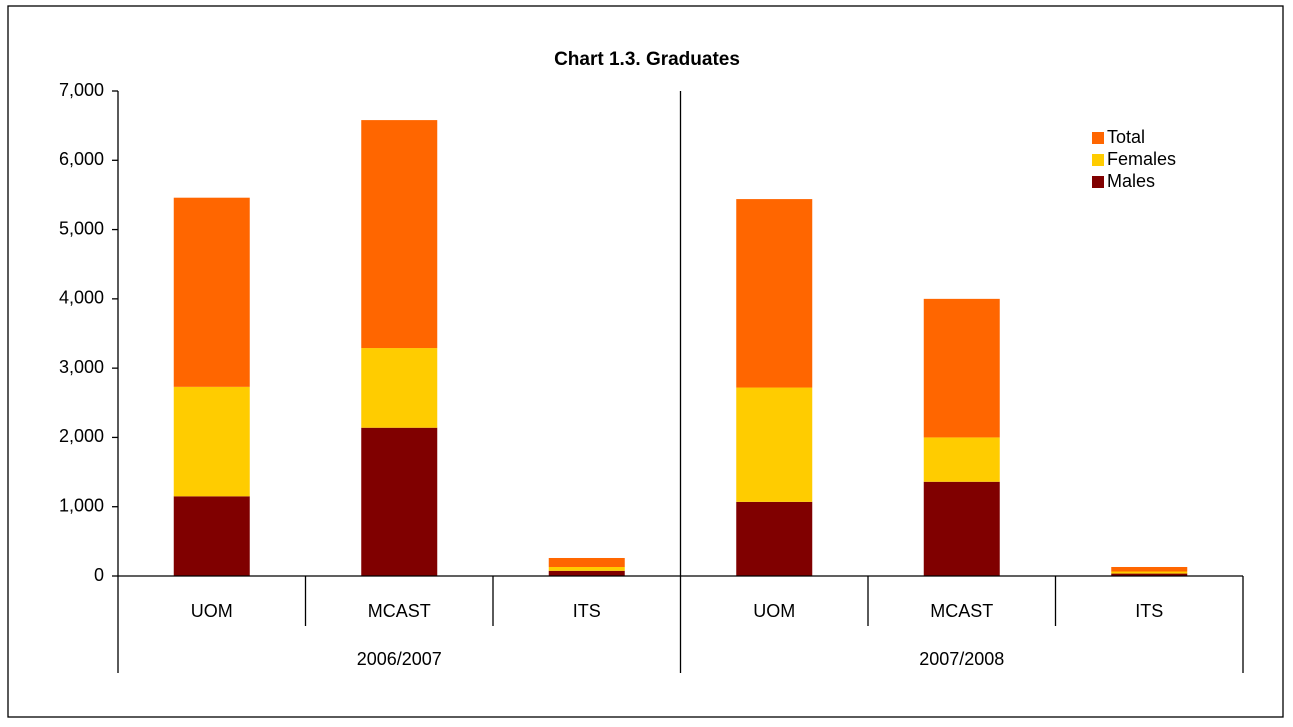 The height and width of the screenshot is (727, 1293). Describe the element at coordinates (99, 575) in the screenshot. I see `y-tick-label: 0` at that location.